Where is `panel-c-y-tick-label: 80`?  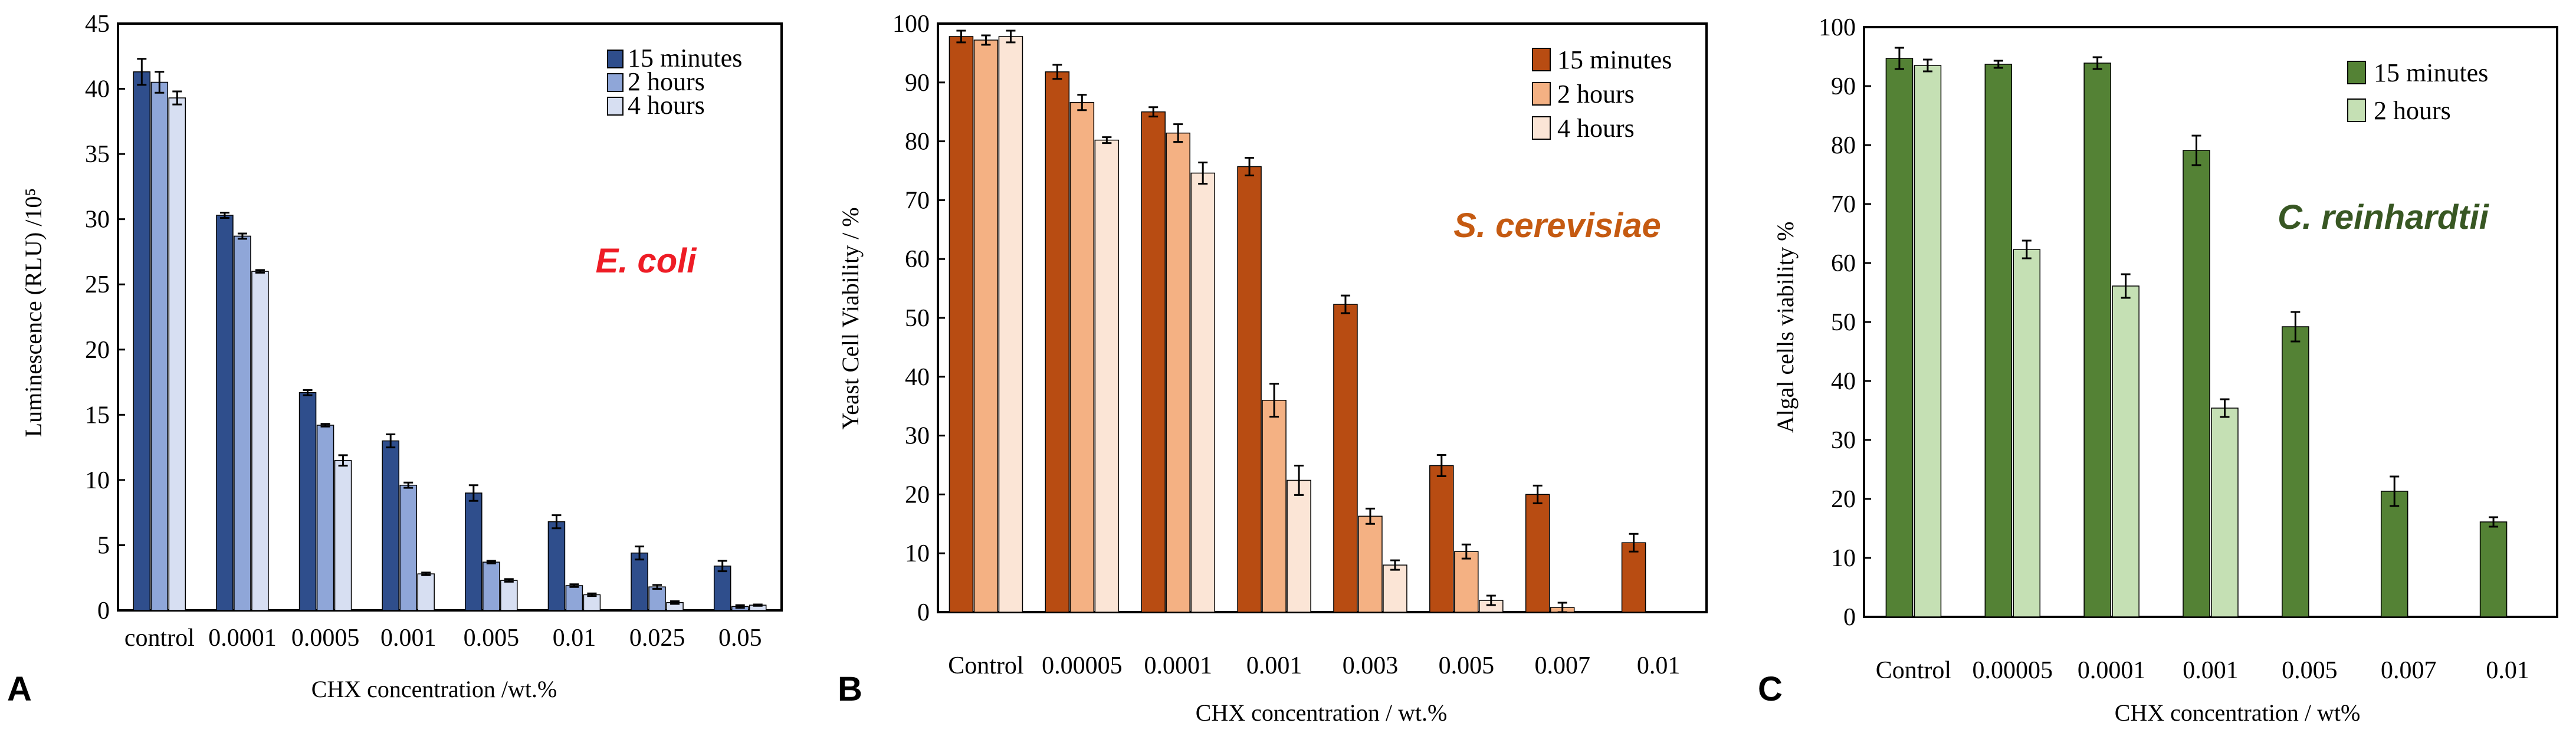 panel-c-y-tick-label: 80 is located at coordinates (1843, 145).